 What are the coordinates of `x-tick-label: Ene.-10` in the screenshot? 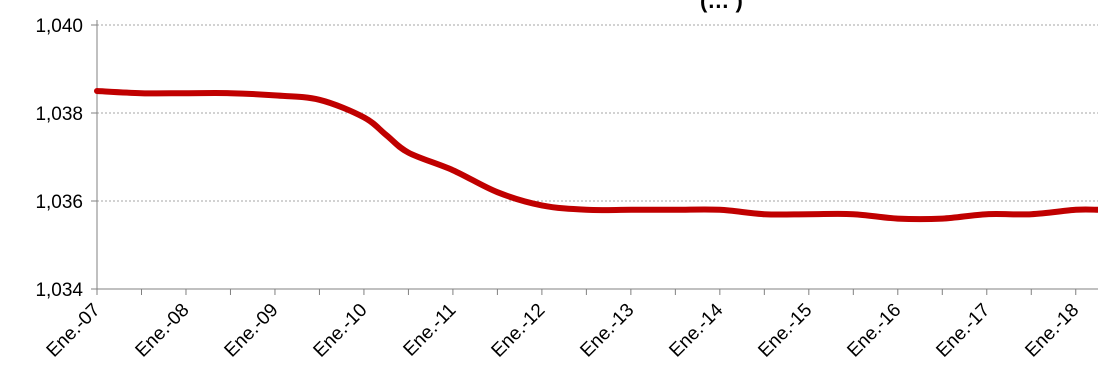 It's located at (341, 331).